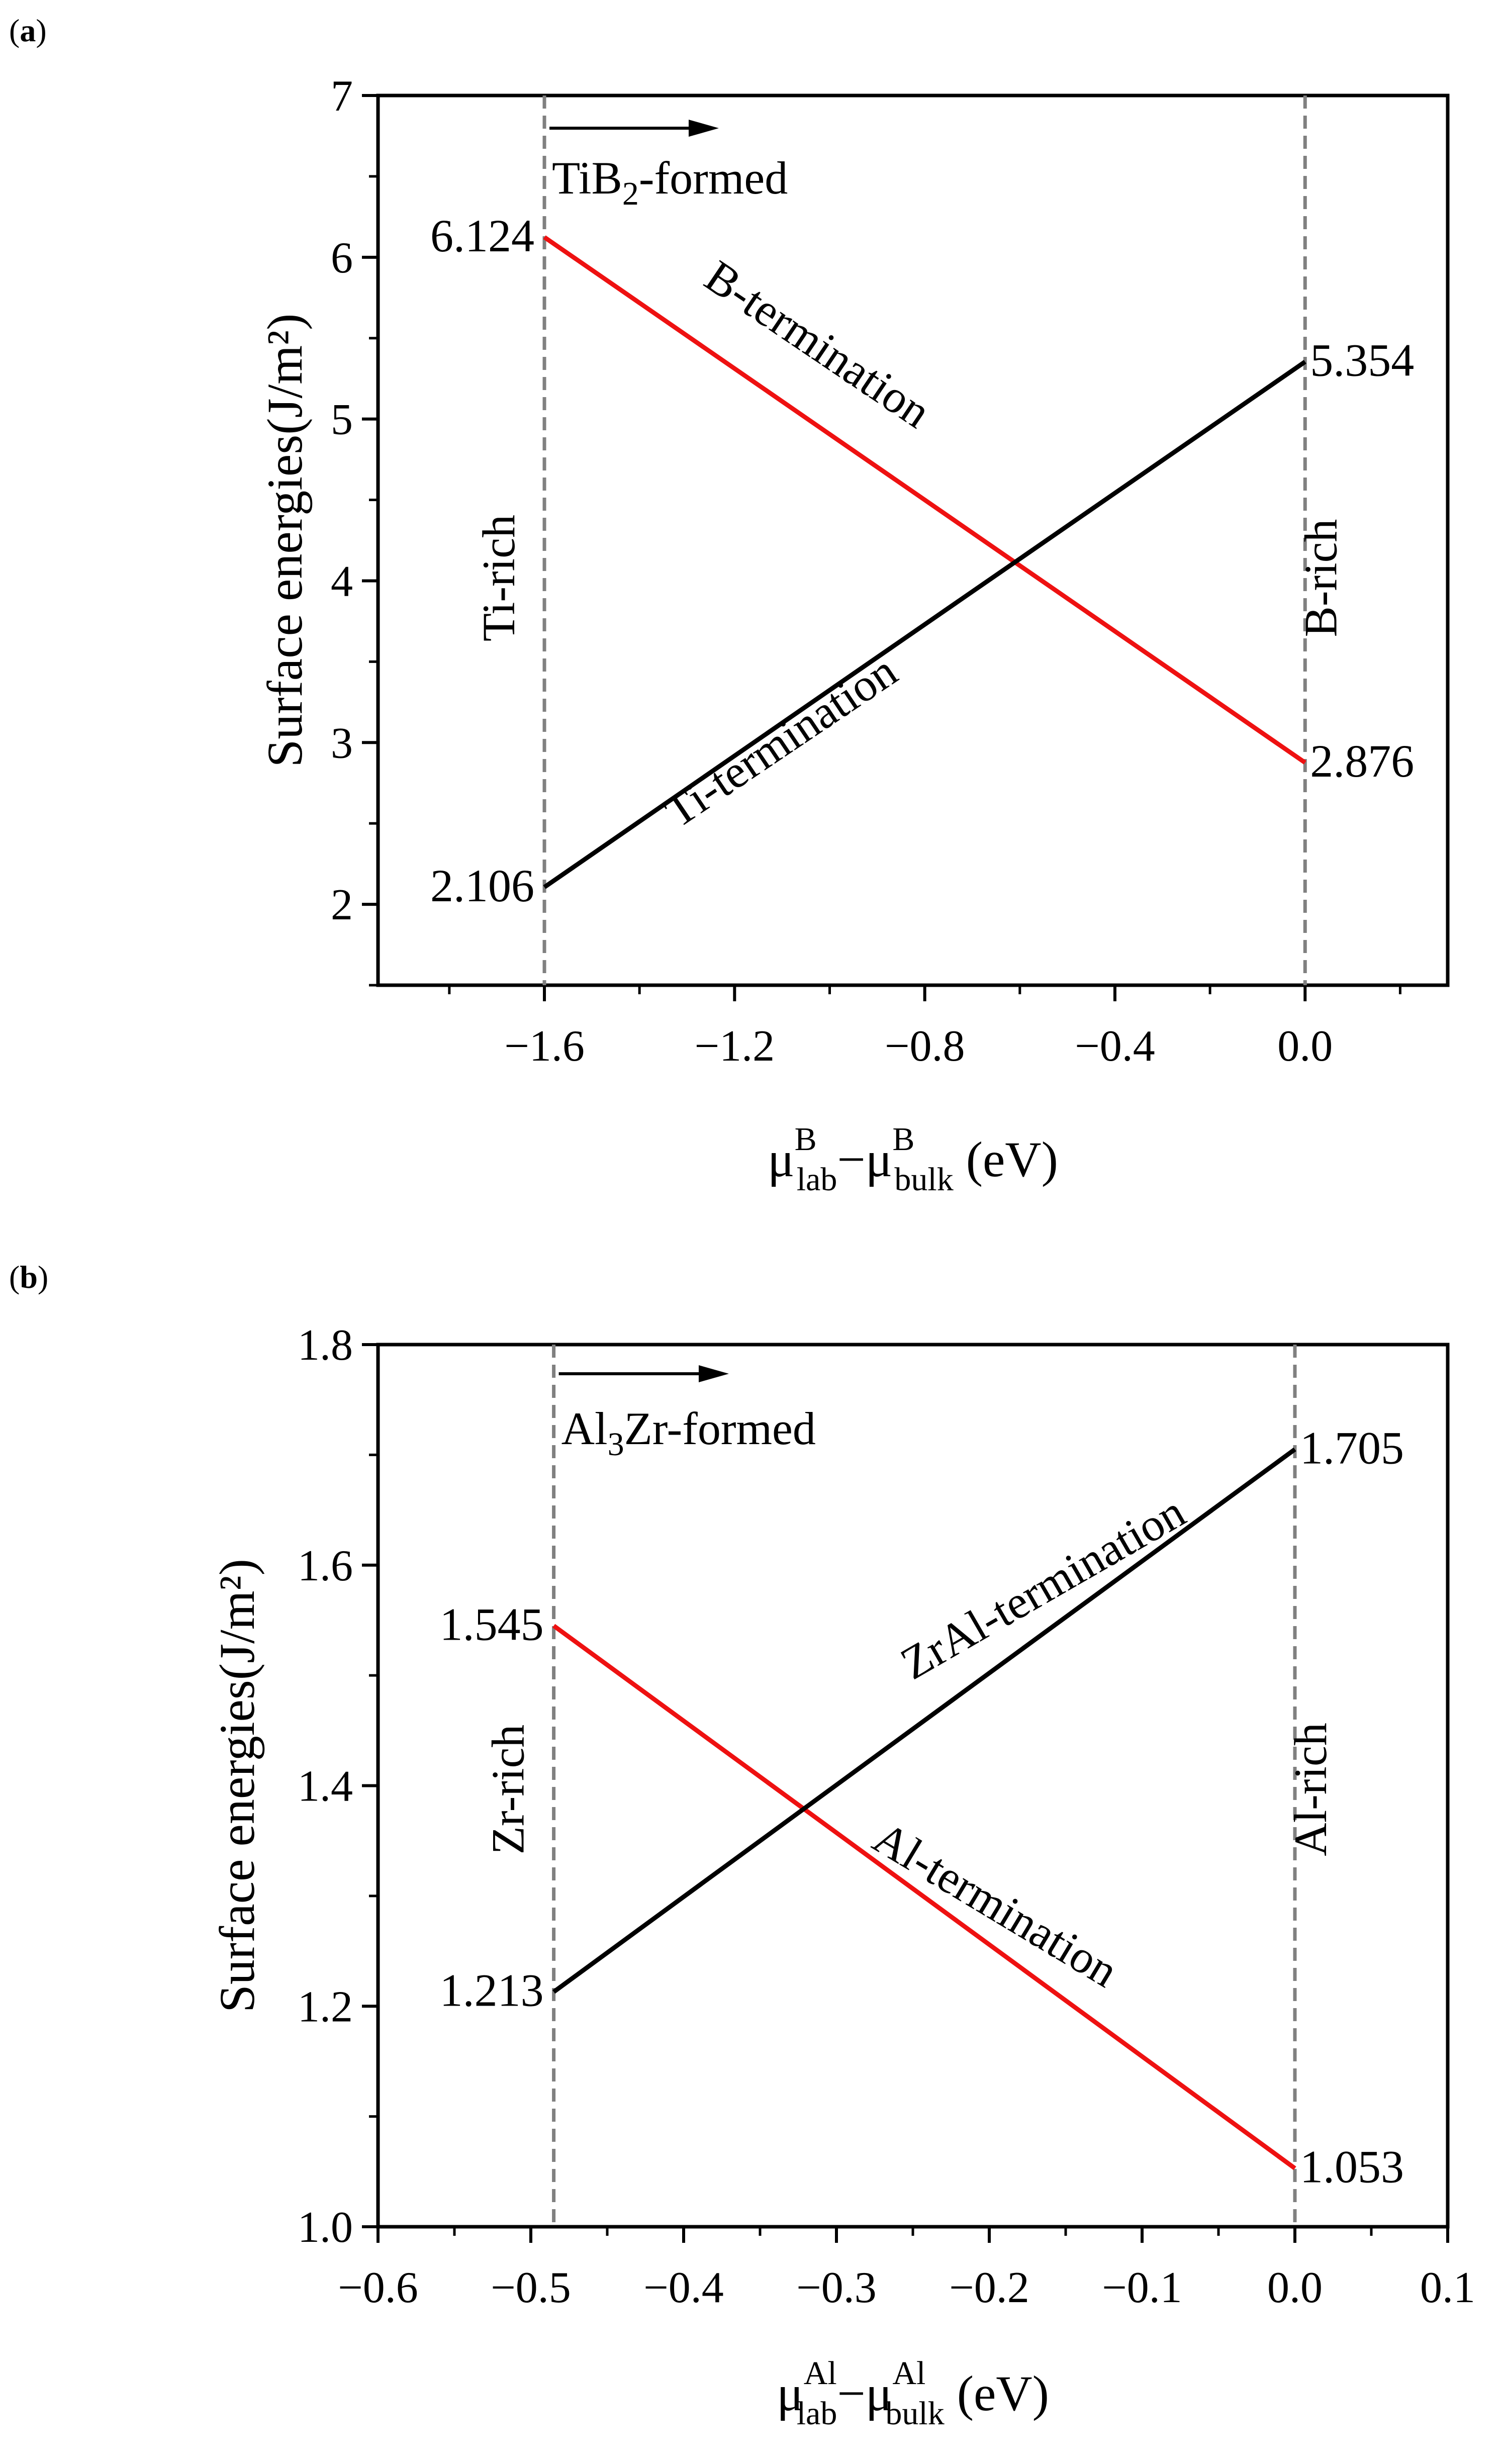 The image size is (1503, 2464). I want to click on x-axis-label: μB lab−μB bulk (eV), so click(913, 1159).